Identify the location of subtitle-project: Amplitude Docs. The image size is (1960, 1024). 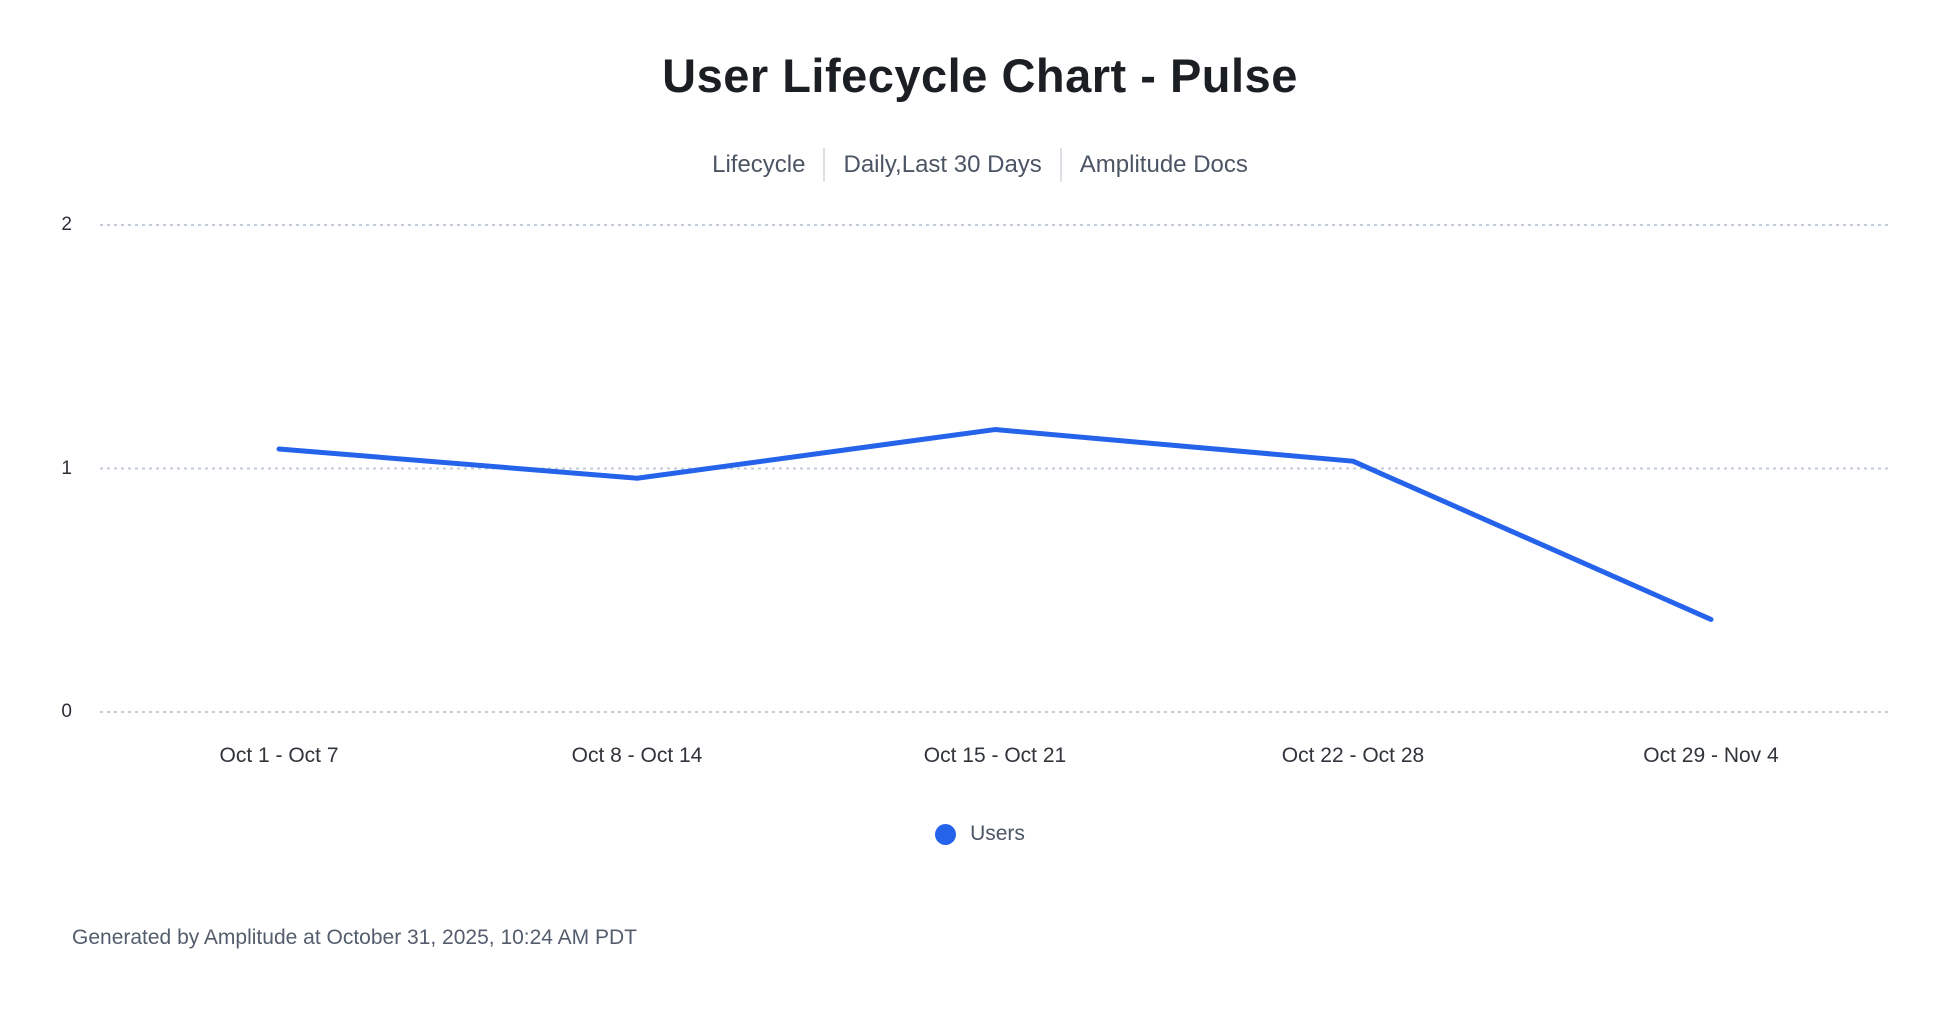
(1163, 164).